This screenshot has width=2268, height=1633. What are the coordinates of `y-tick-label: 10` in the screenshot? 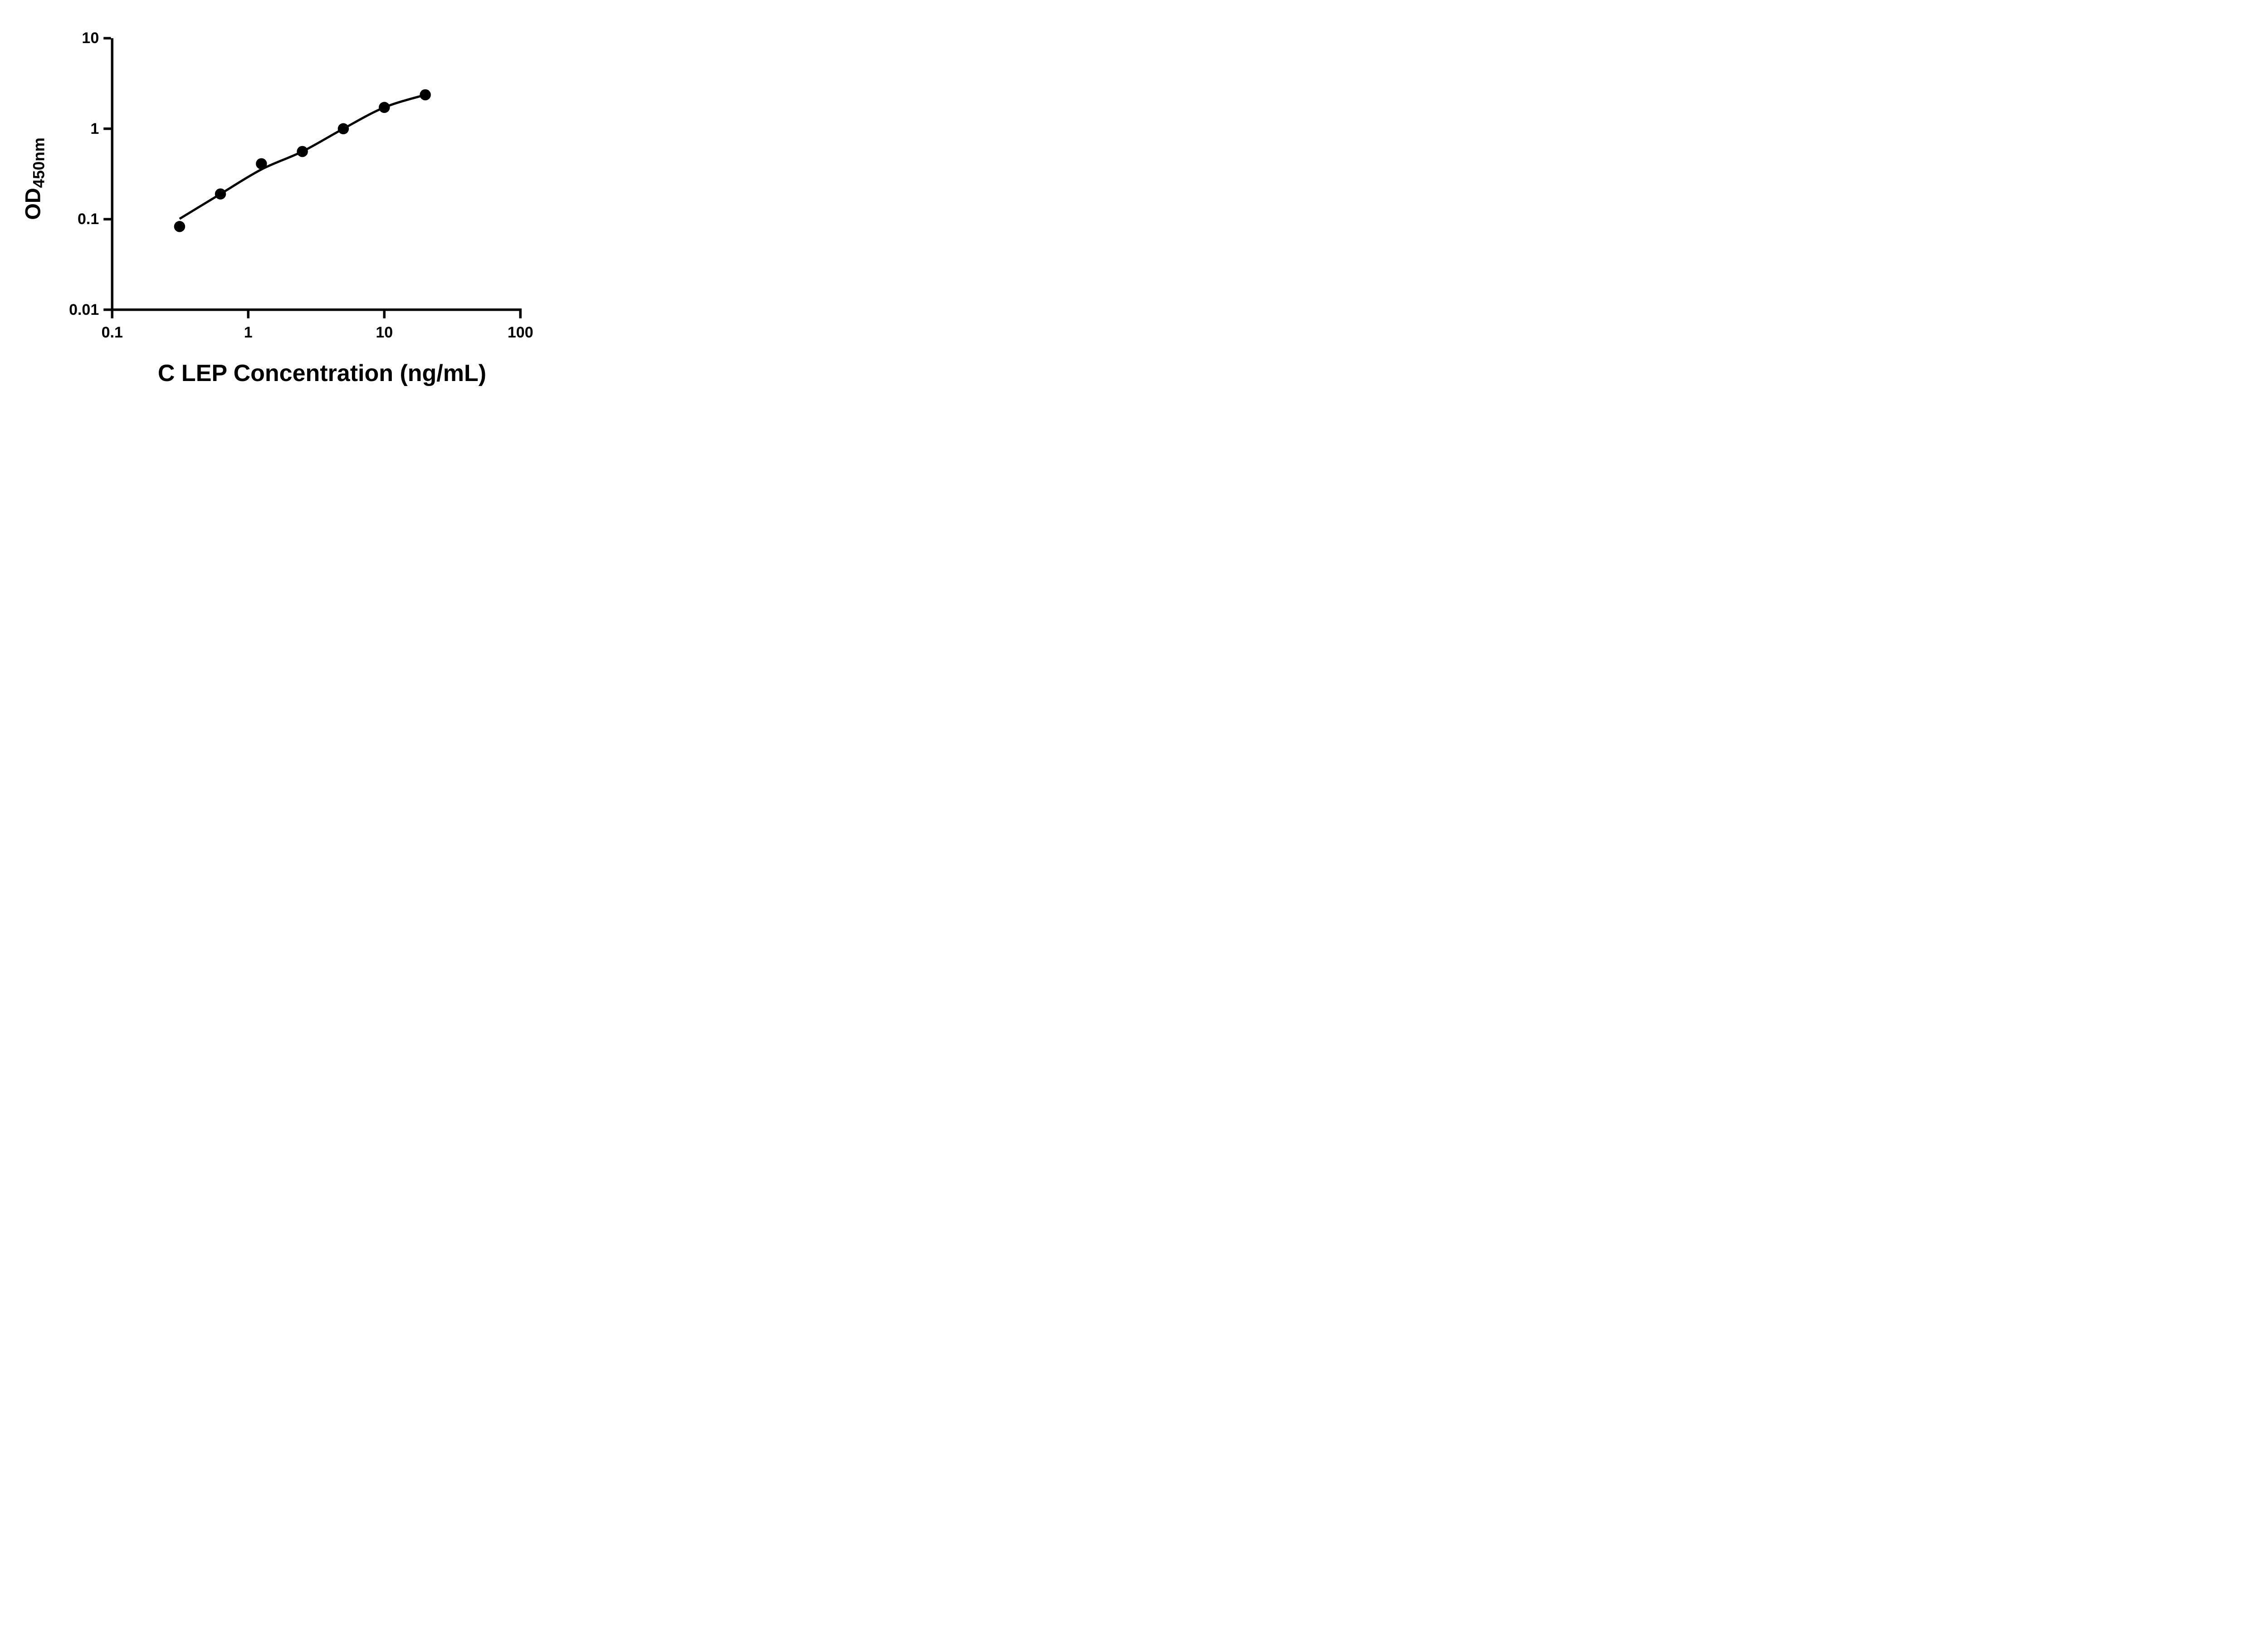 It's located at (91, 38).